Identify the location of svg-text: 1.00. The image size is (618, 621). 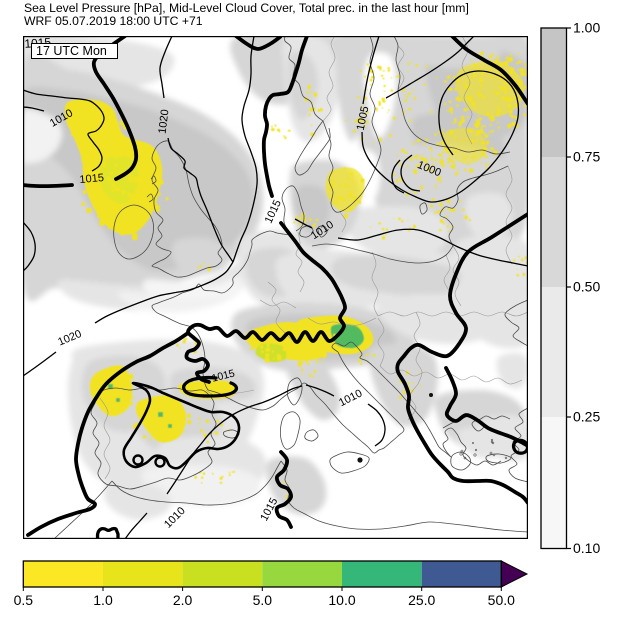
(586, 28).